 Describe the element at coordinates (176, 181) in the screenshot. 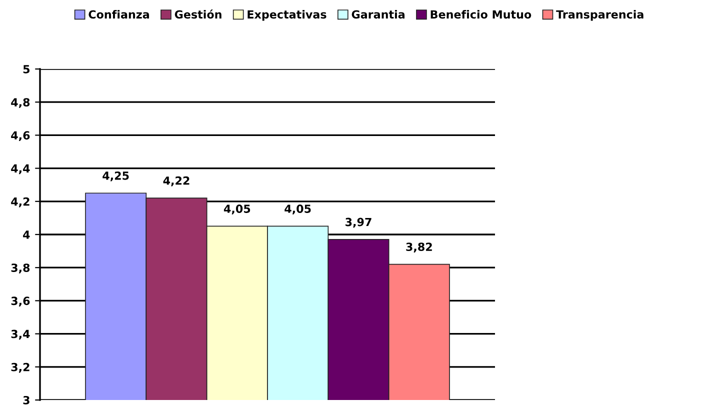

I see `data-label: 4,22` at that location.